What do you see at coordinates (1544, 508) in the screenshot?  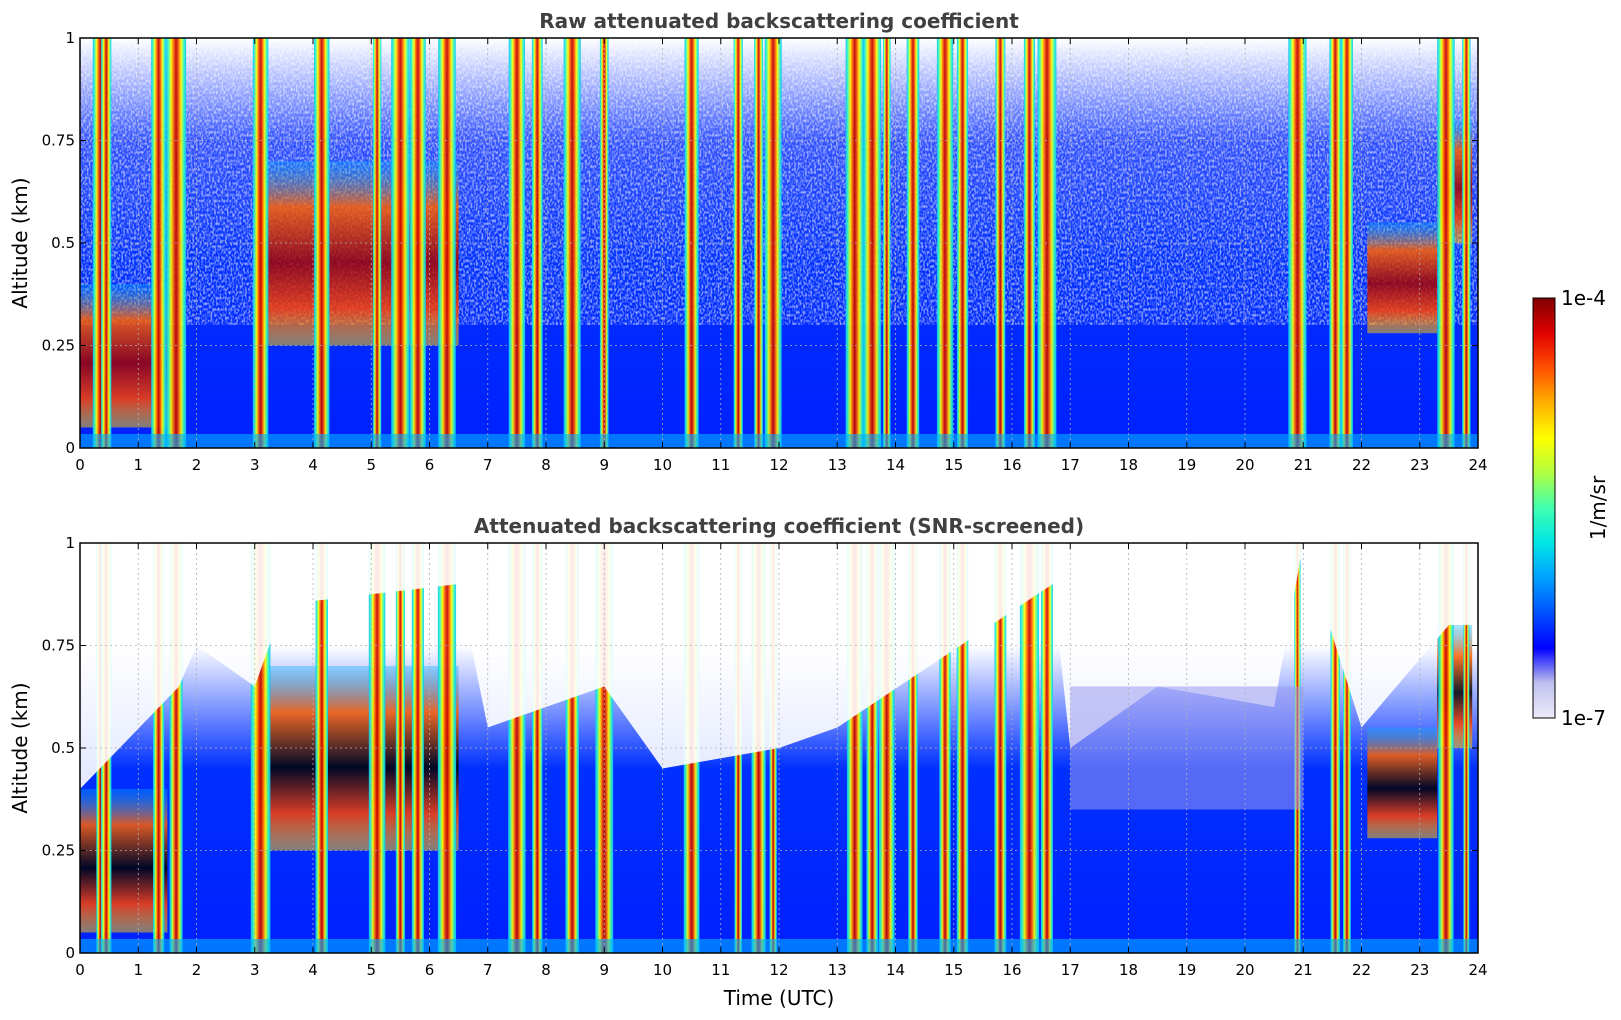 I see `colorbar-gradient` at bounding box center [1544, 508].